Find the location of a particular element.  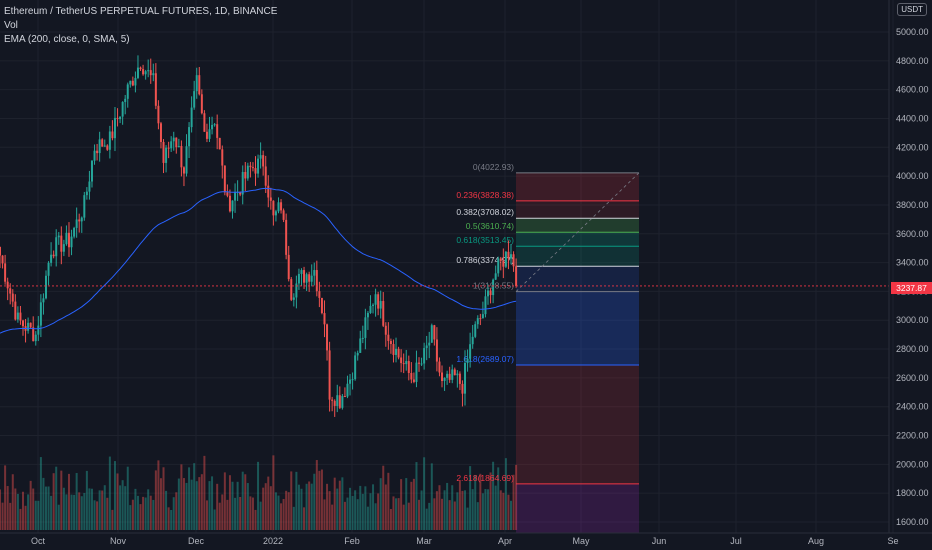

ema-indicator-label: EMA (200, close, 0, SMA, 5) is located at coordinates (67, 39).